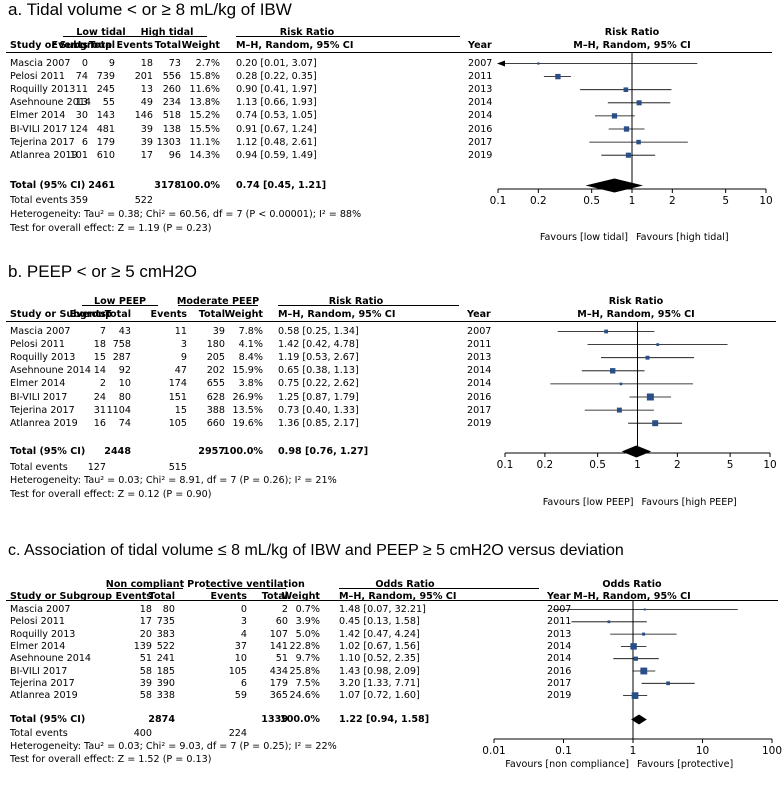 The height and width of the screenshot is (788, 783). Describe the element at coordinates (318, 410) in the screenshot. I see `ci-cell: 0.73 [0.40, 1.33]` at that location.